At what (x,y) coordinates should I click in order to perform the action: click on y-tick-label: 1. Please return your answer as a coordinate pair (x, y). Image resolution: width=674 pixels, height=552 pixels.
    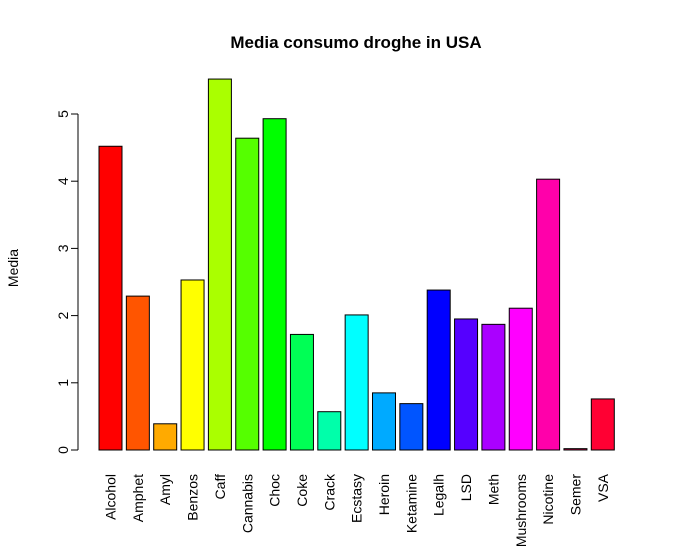
    Looking at the image, I should click on (63, 383).